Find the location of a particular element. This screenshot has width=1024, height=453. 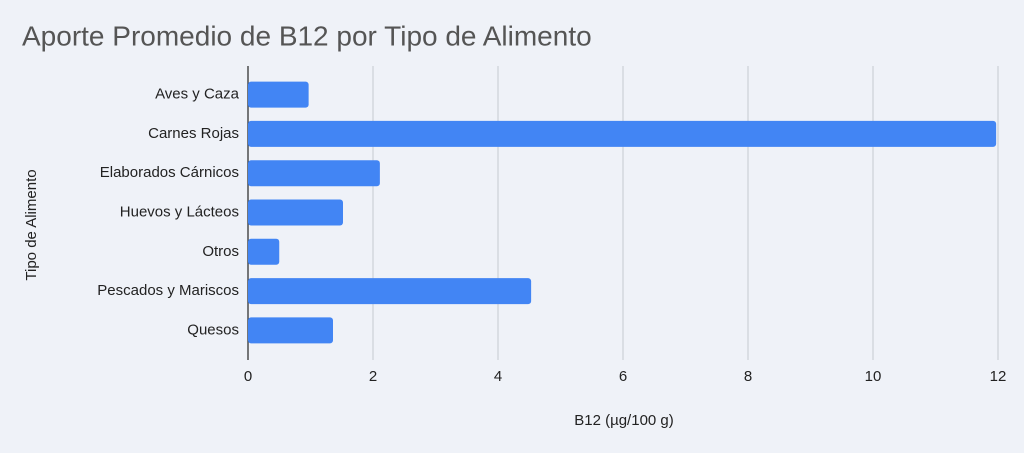

x-tick-label: 6 is located at coordinates (623, 376).